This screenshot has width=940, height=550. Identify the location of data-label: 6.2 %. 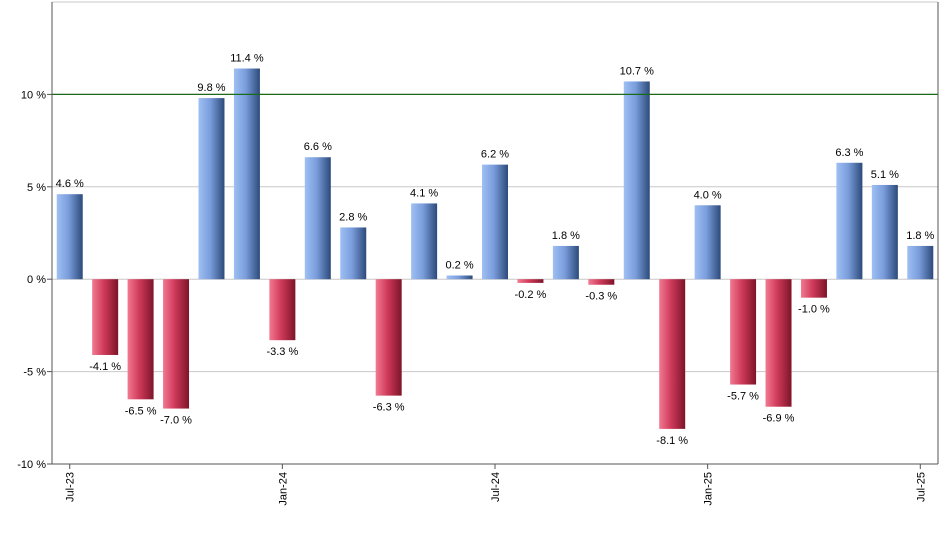
(495, 155).